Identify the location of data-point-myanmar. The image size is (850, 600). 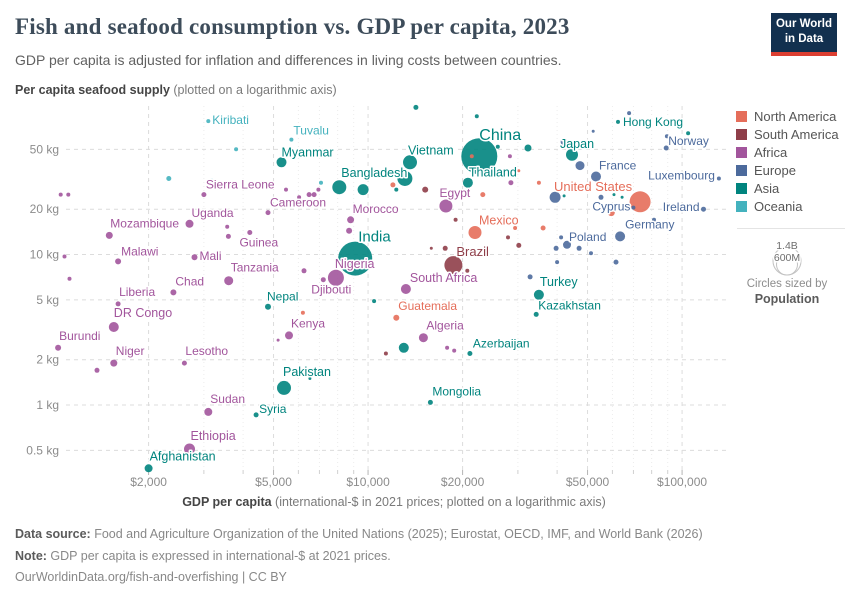
(281, 162).